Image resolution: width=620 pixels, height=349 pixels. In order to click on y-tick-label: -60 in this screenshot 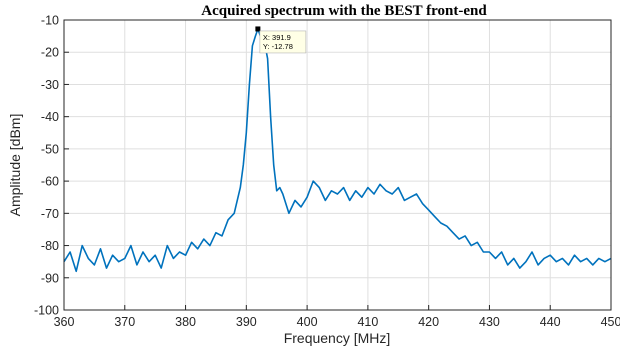, I will do `click(50, 182)`.